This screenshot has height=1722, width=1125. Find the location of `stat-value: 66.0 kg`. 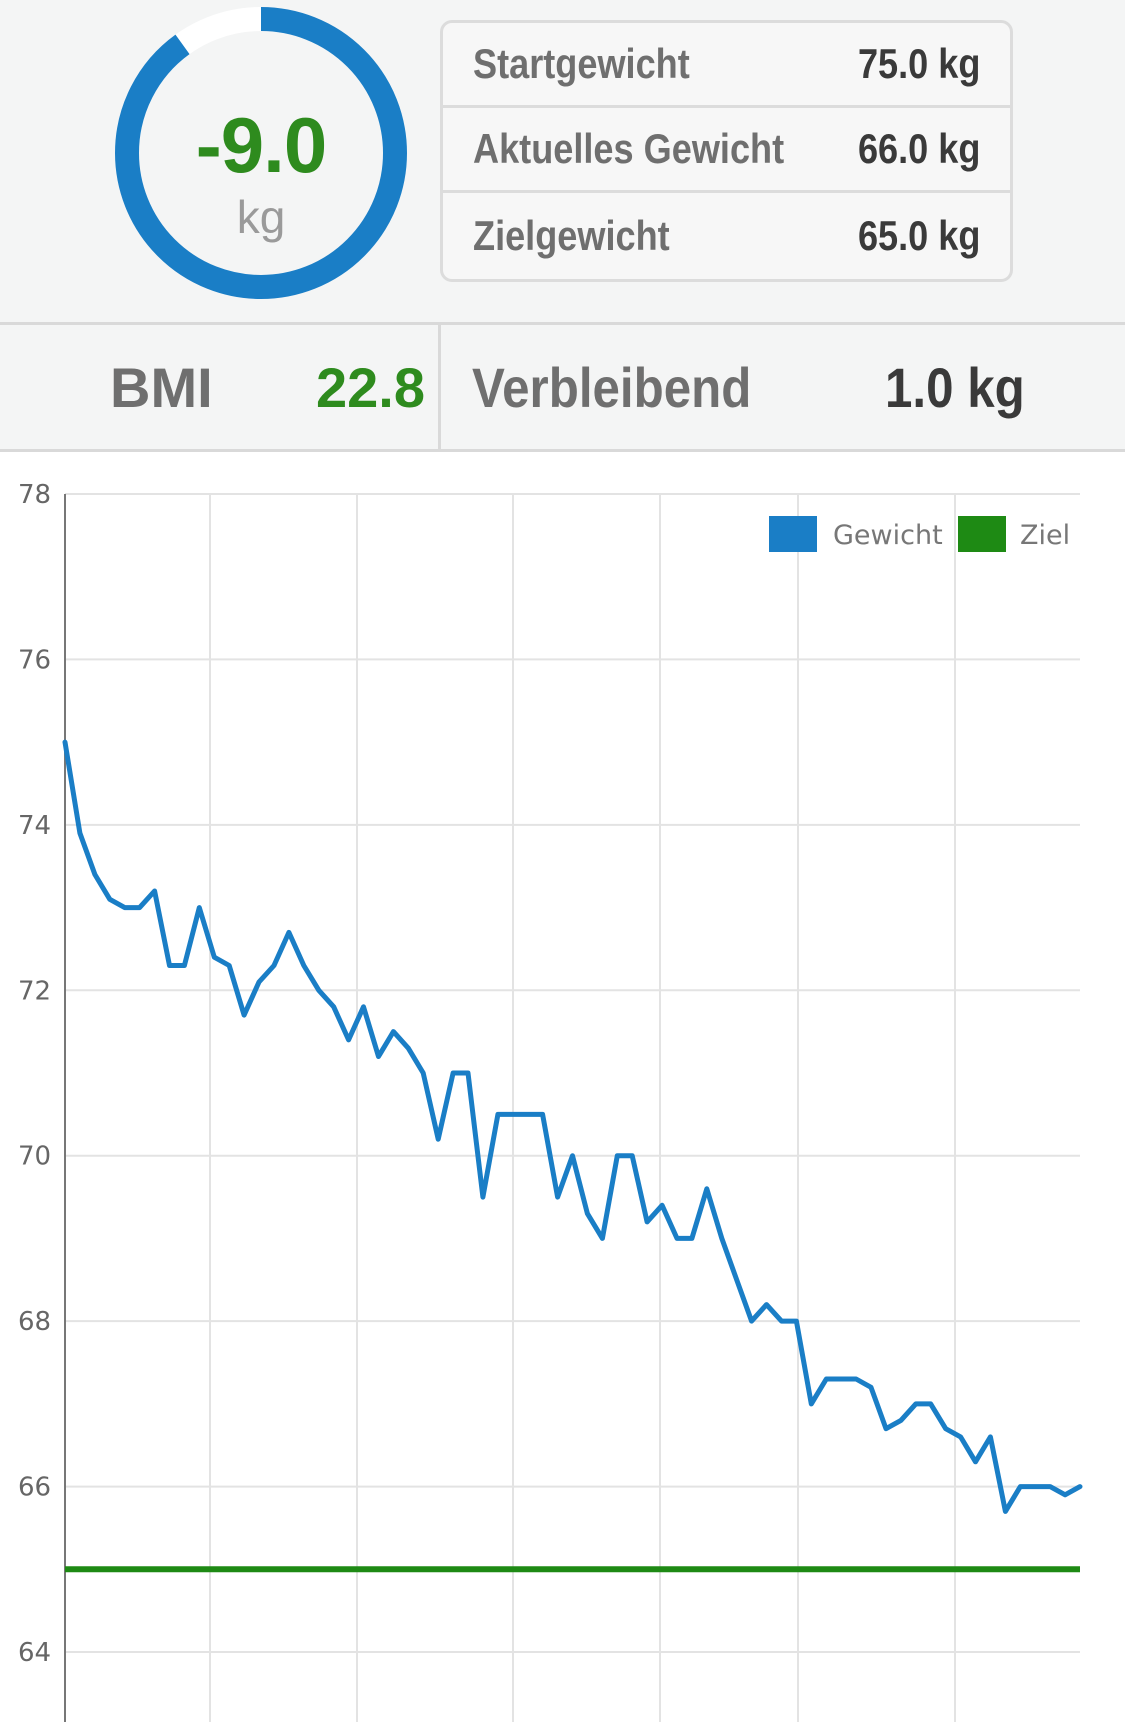

stat-value: 66.0 kg is located at coordinates (918, 148).